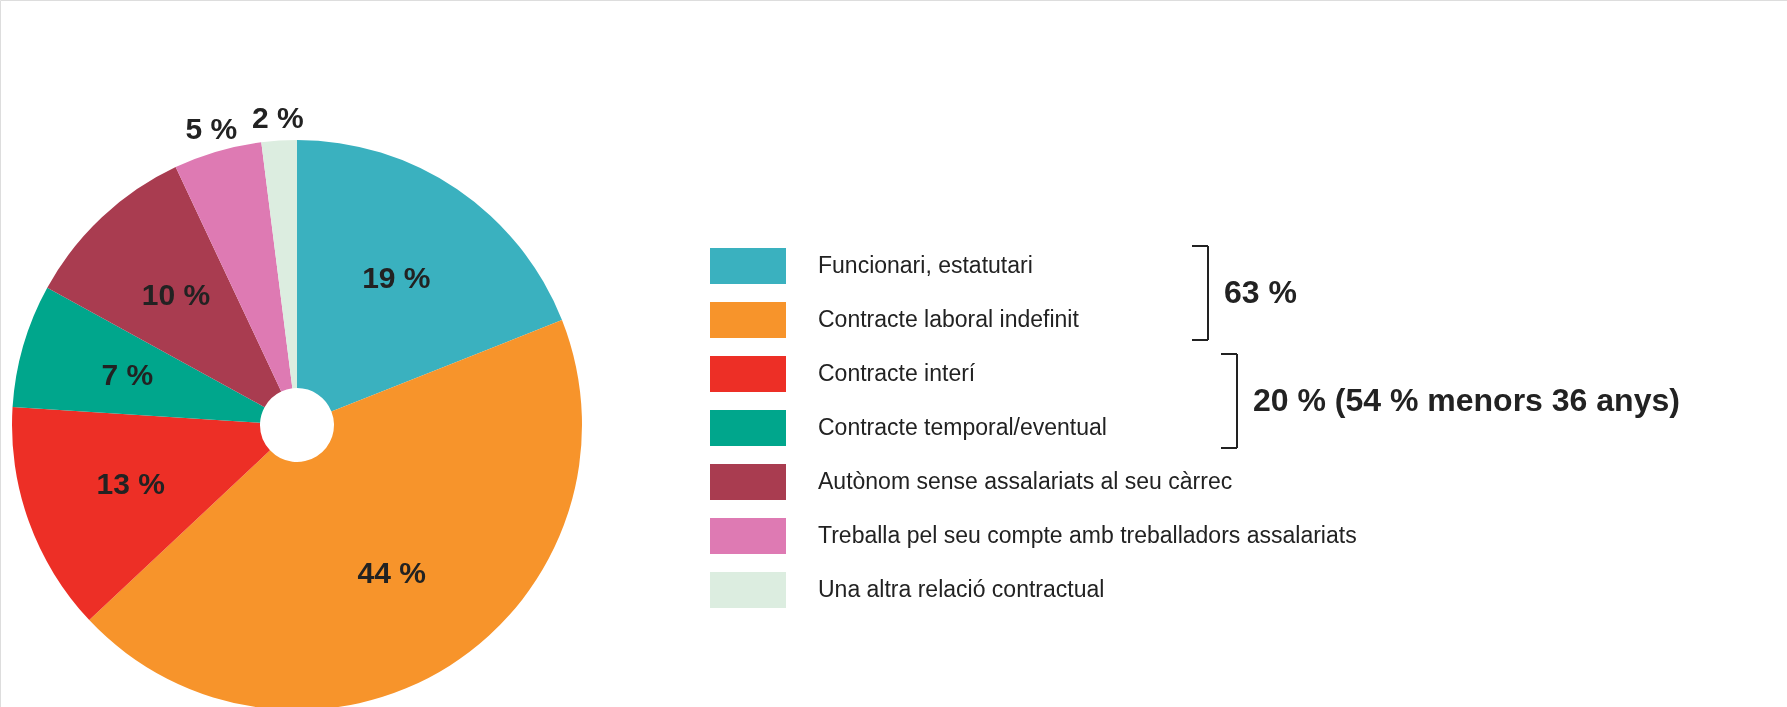 This screenshot has width=1787, height=707. Describe the element at coordinates (396, 277) in the screenshot. I see `data-label: 19 %` at that location.